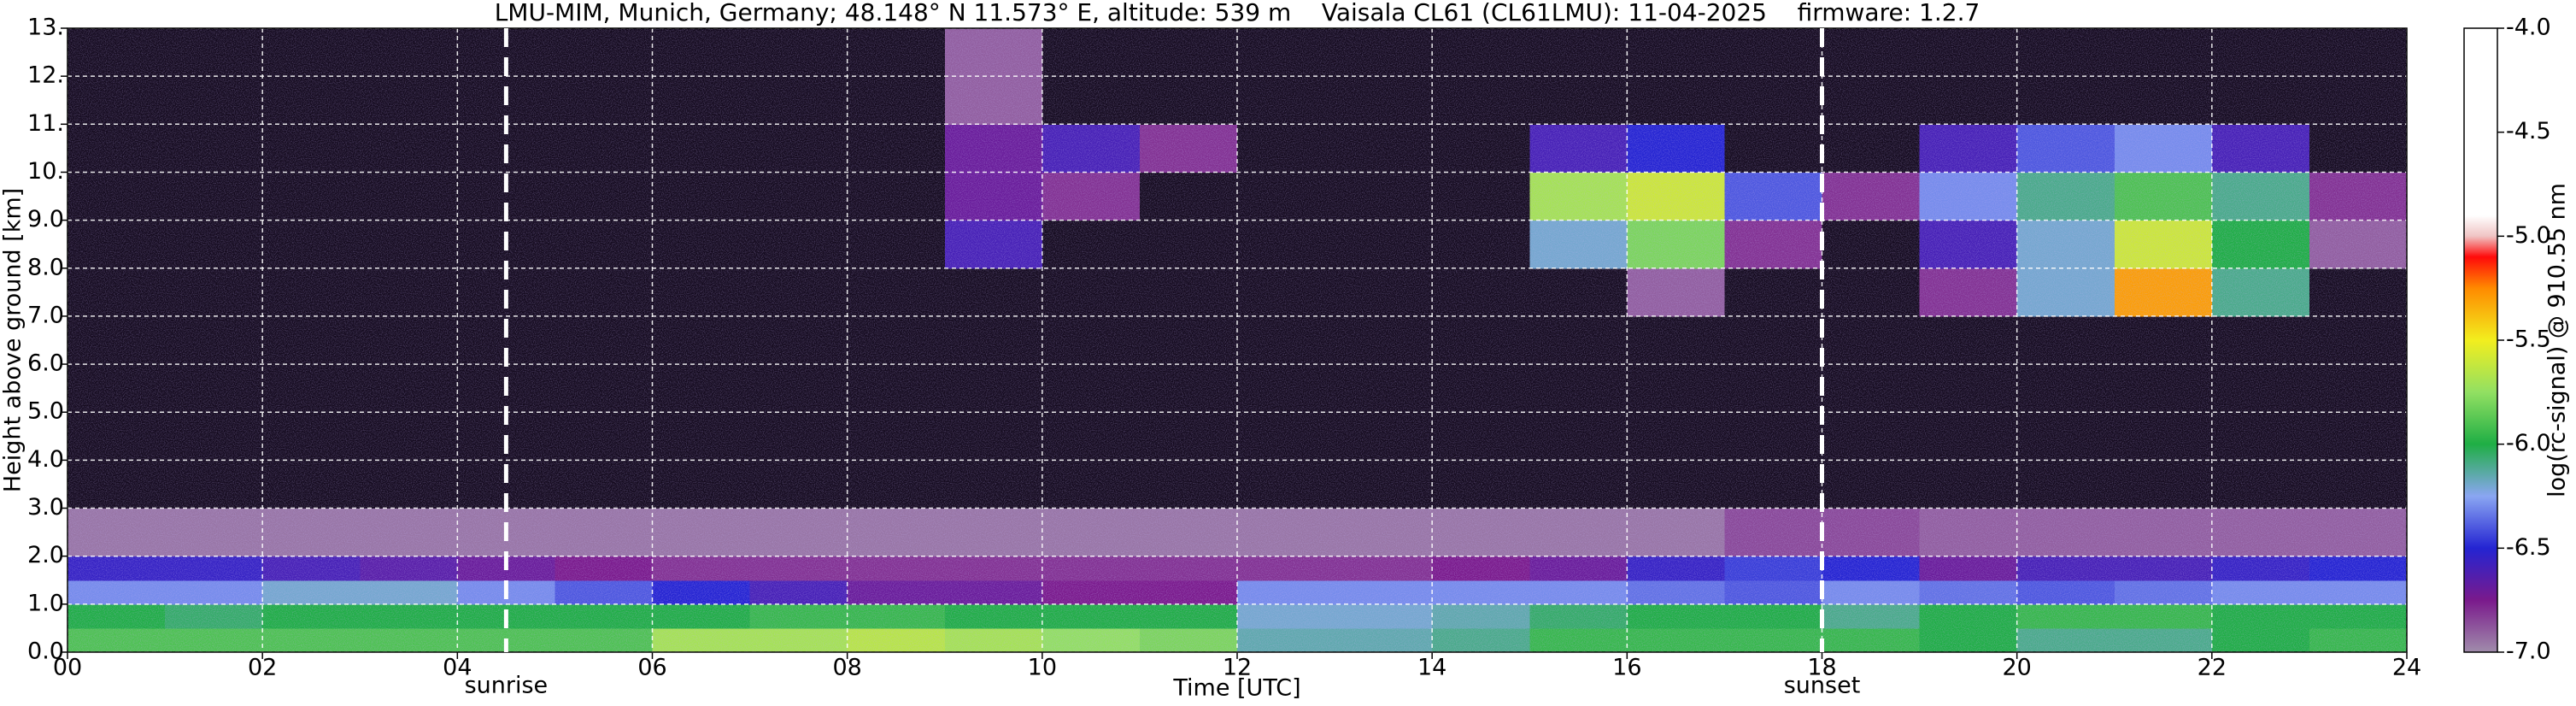 Image resolution: width=2576 pixels, height=706 pixels. I want to click on y-tick-label: 9.0, so click(45, 219).